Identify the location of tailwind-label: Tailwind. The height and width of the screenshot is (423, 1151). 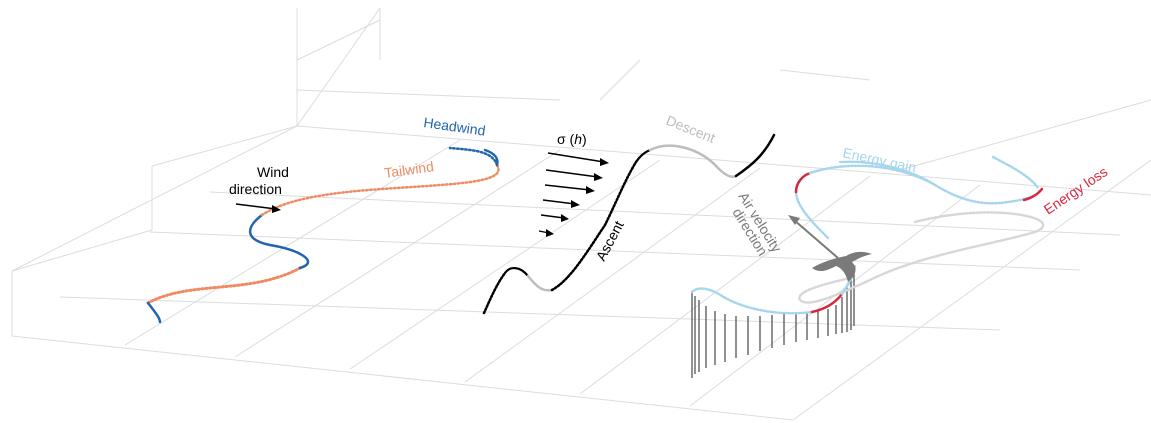
(409, 169).